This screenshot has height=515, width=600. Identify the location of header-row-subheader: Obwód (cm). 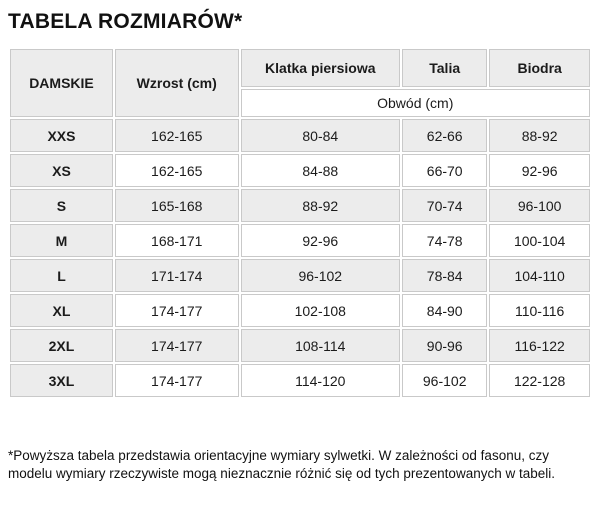
(300, 103).